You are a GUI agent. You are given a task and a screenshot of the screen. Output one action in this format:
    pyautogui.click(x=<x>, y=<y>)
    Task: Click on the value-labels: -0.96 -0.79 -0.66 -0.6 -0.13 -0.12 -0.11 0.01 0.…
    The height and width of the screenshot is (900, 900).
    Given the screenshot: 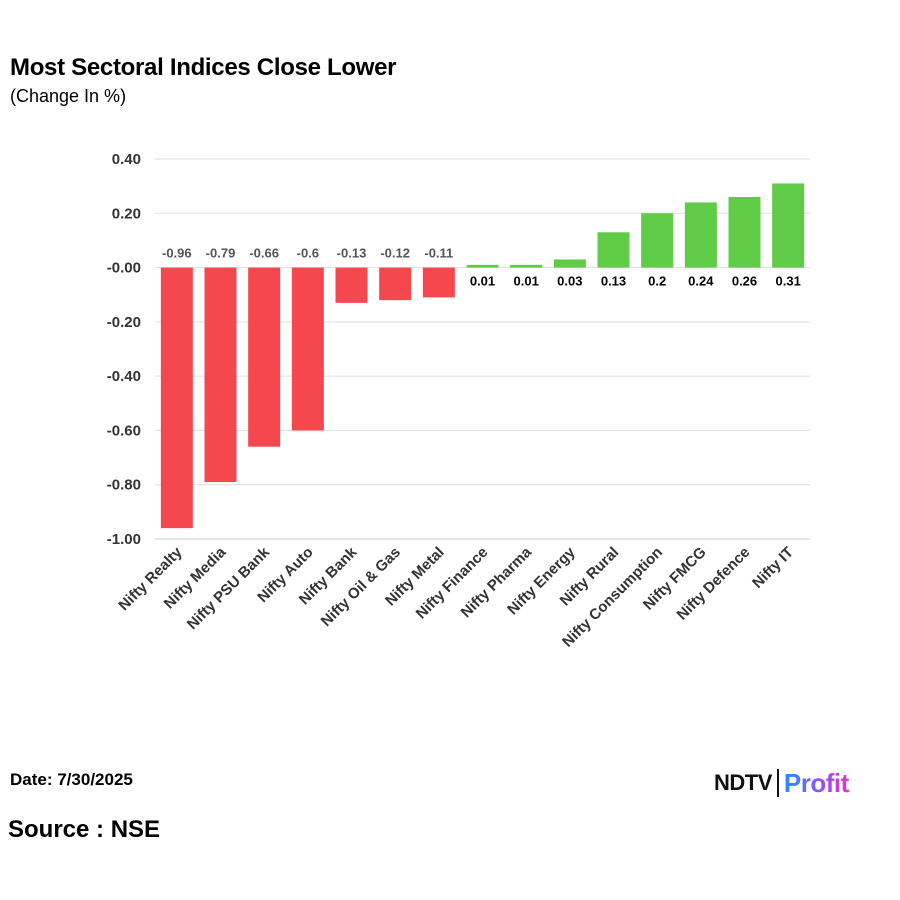 What is the action you would take?
    pyautogui.click(x=481, y=267)
    